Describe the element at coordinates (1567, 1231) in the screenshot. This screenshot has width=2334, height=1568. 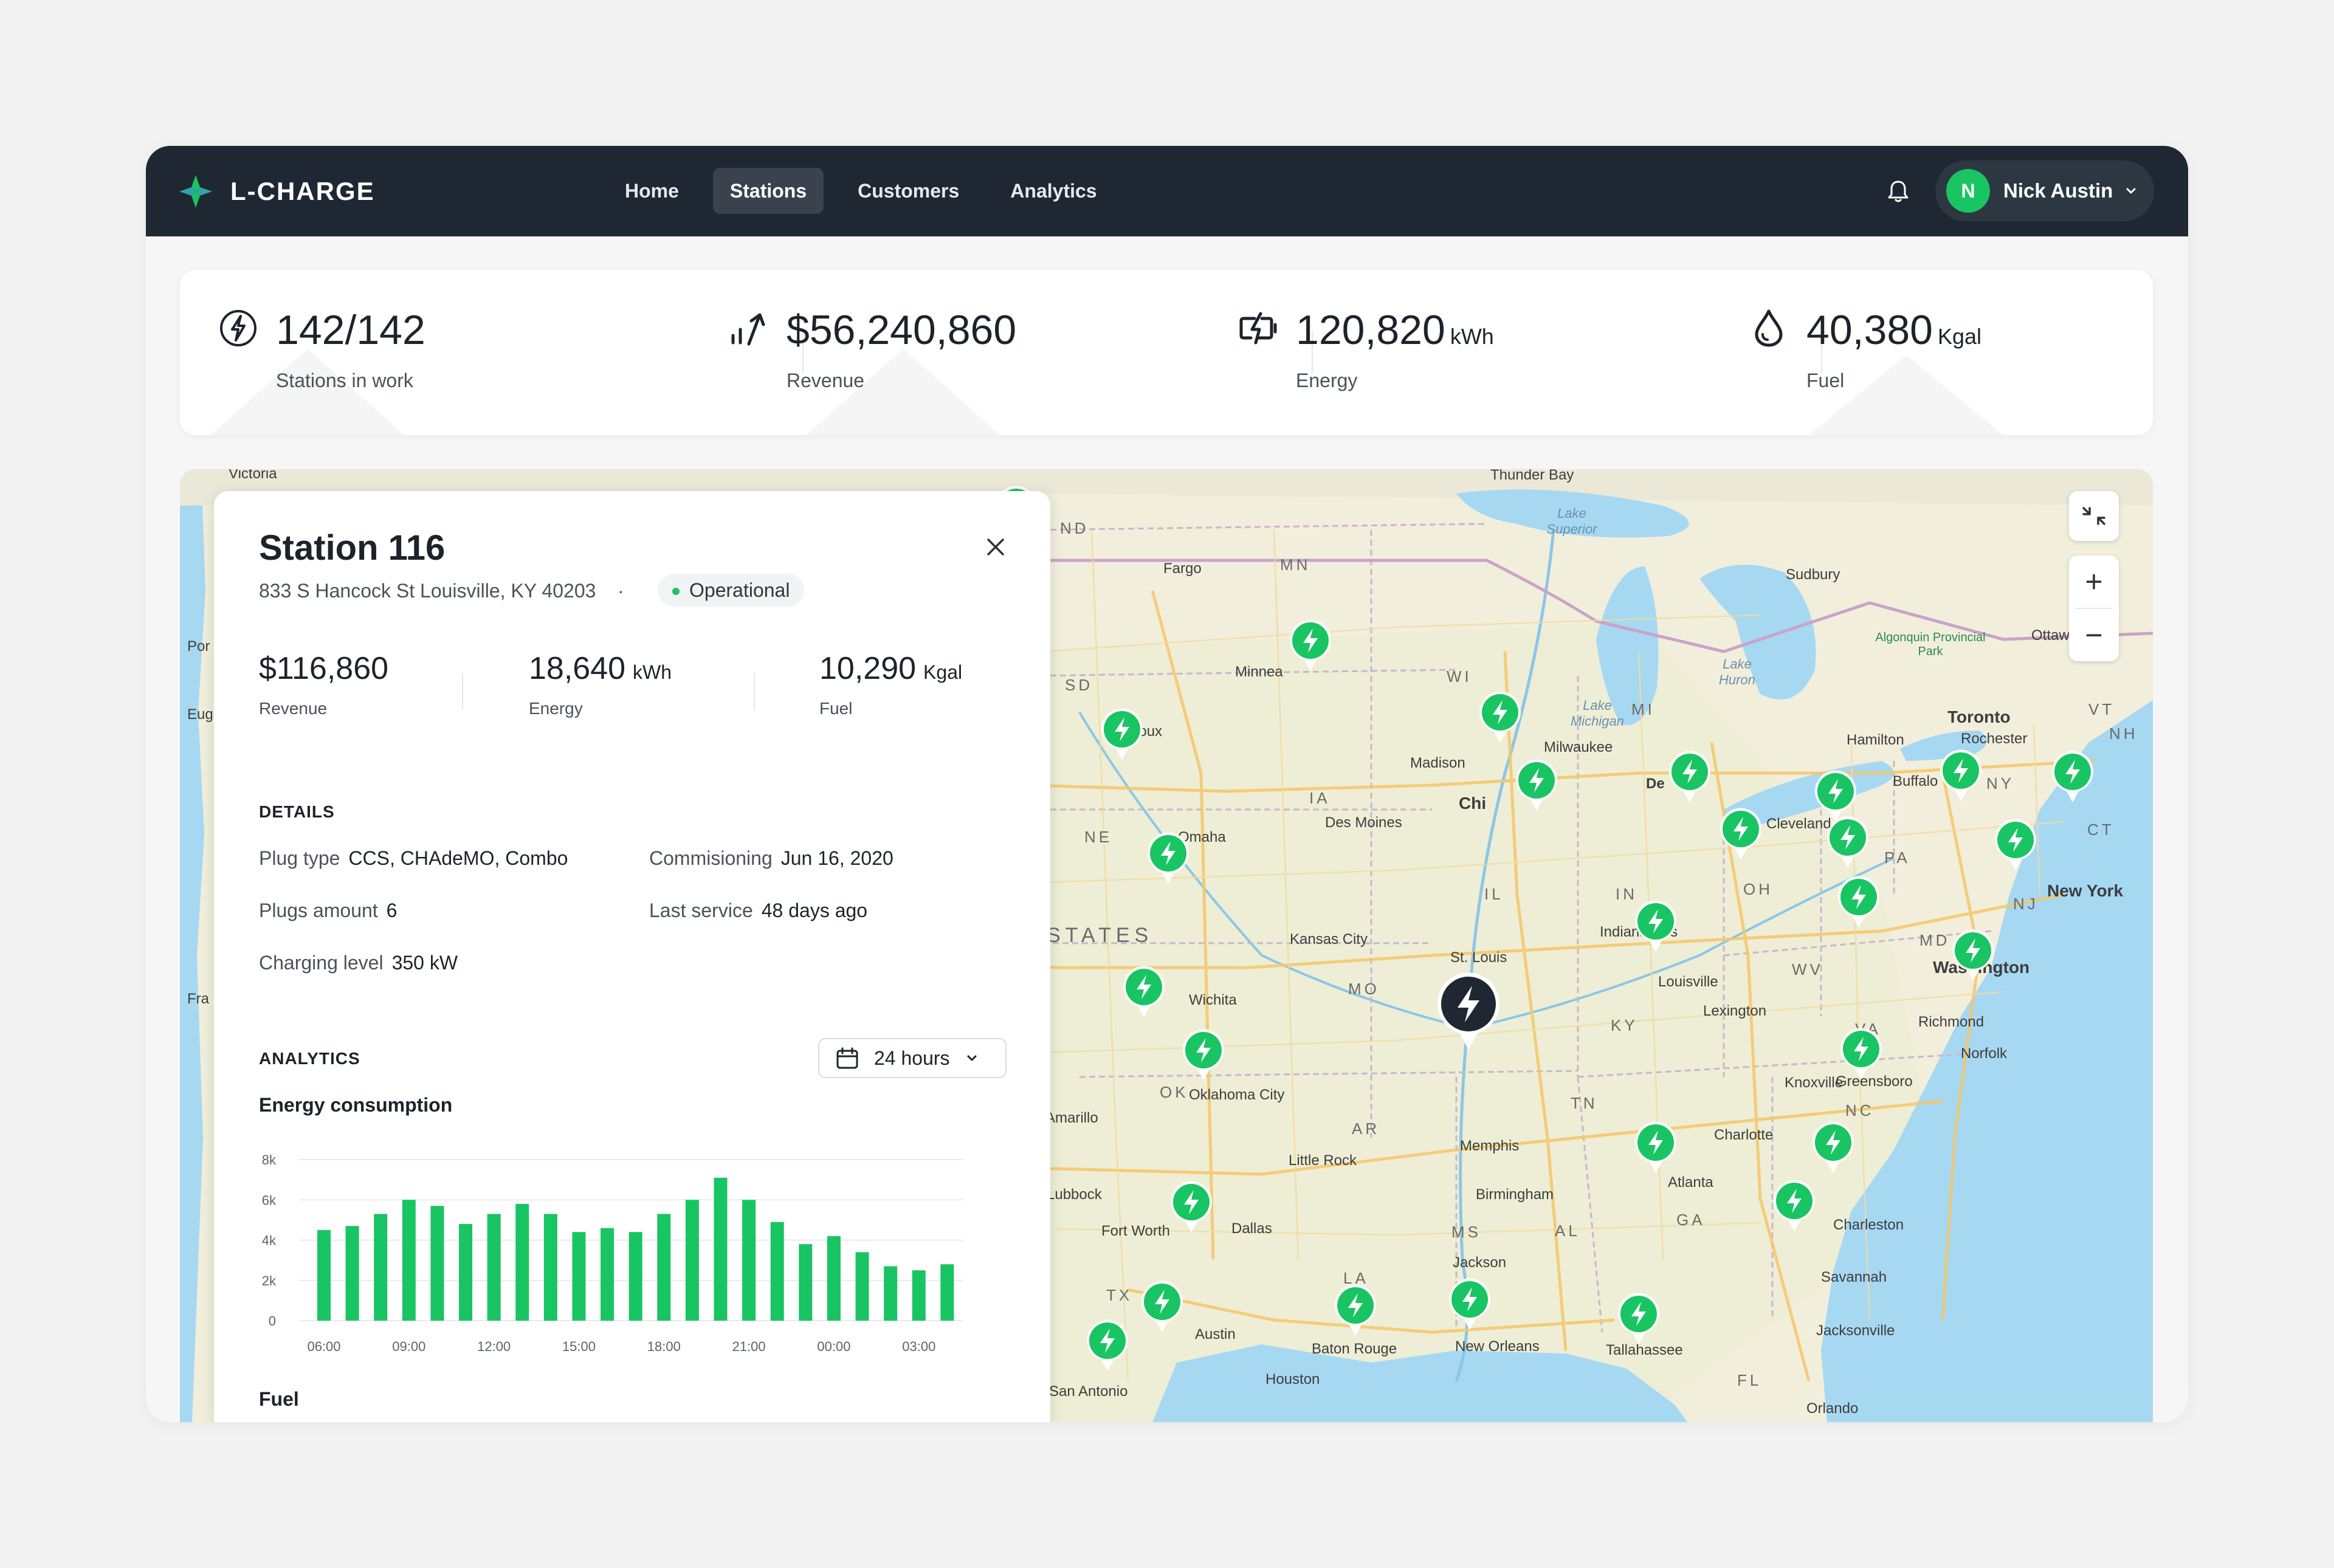
I see `map-state-label: AL` at that location.